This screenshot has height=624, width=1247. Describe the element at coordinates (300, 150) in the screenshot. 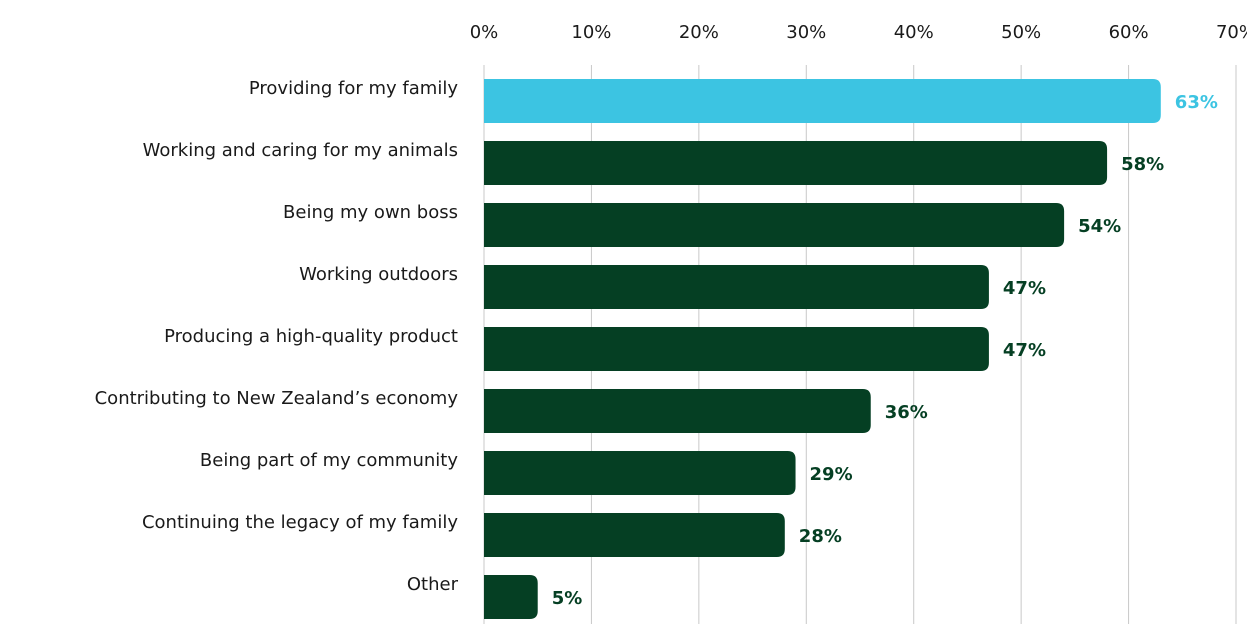

I see `category-label: Working and caring for my animals` at that location.